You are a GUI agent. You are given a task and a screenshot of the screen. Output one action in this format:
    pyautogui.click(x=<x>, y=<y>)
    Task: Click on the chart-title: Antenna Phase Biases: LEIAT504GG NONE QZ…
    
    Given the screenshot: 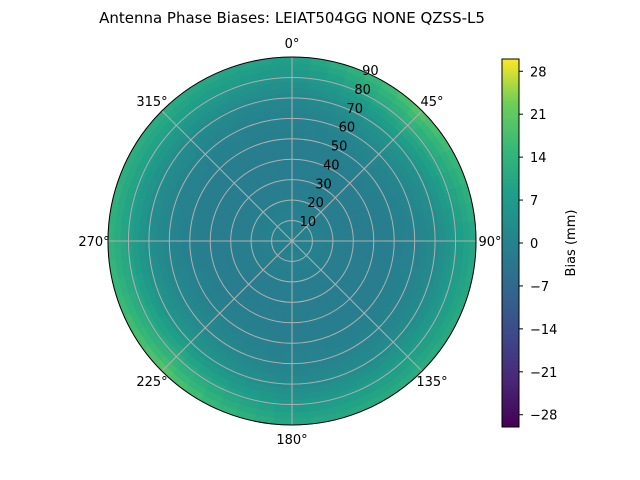 What is the action you would take?
    pyautogui.click(x=292, y=18)
    